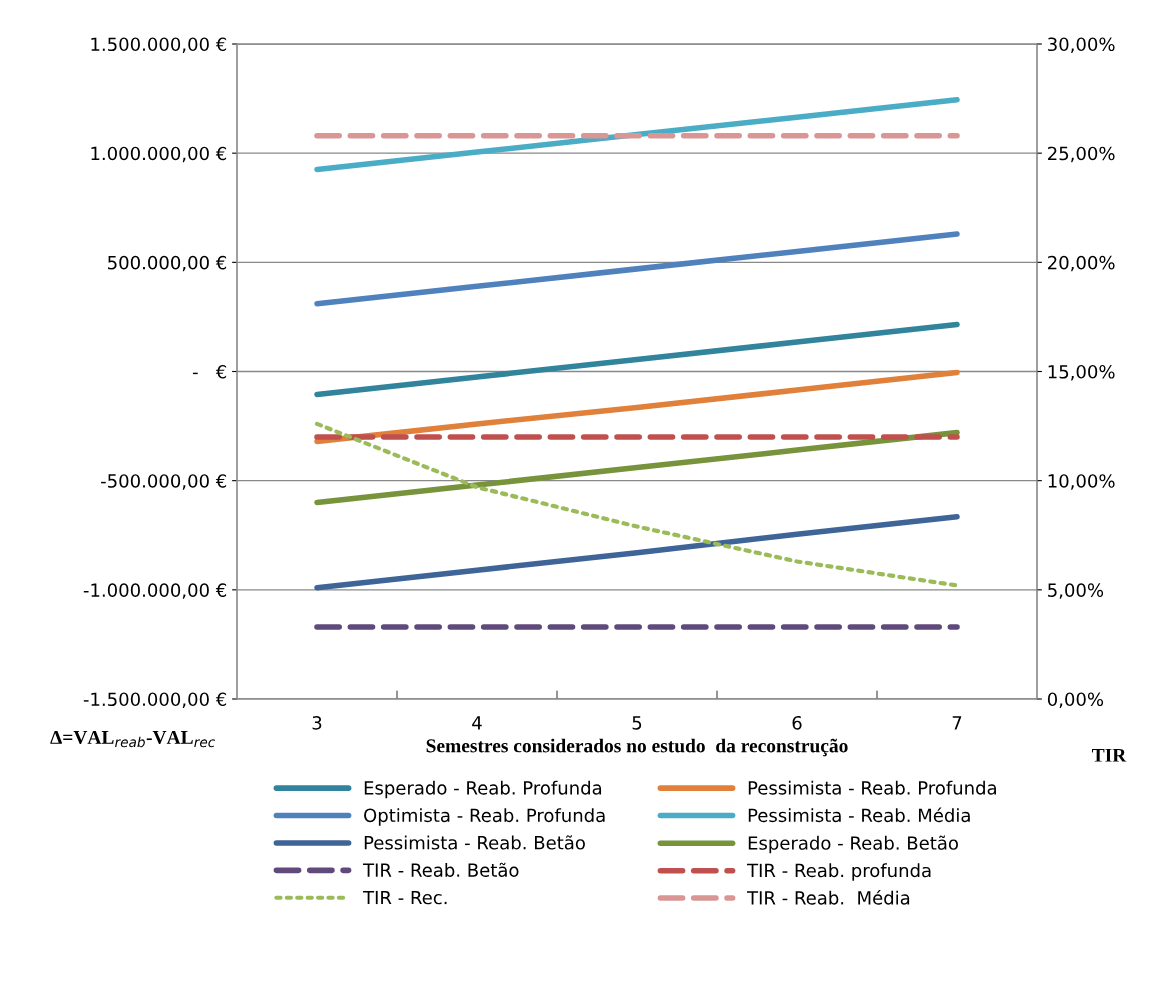 The image size is (1156, 987). Describe the element at coordinates (1081, 482) in the screenshot. I see `y2-tick-label: 10,00%` at that location.